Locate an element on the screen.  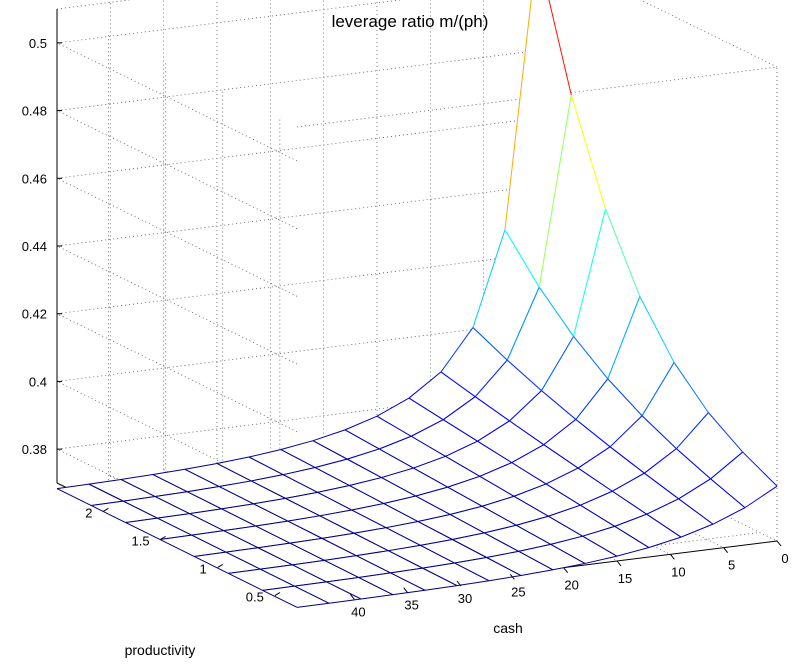
z-tick-label: 0.5 is located at coordinates (38, 43).